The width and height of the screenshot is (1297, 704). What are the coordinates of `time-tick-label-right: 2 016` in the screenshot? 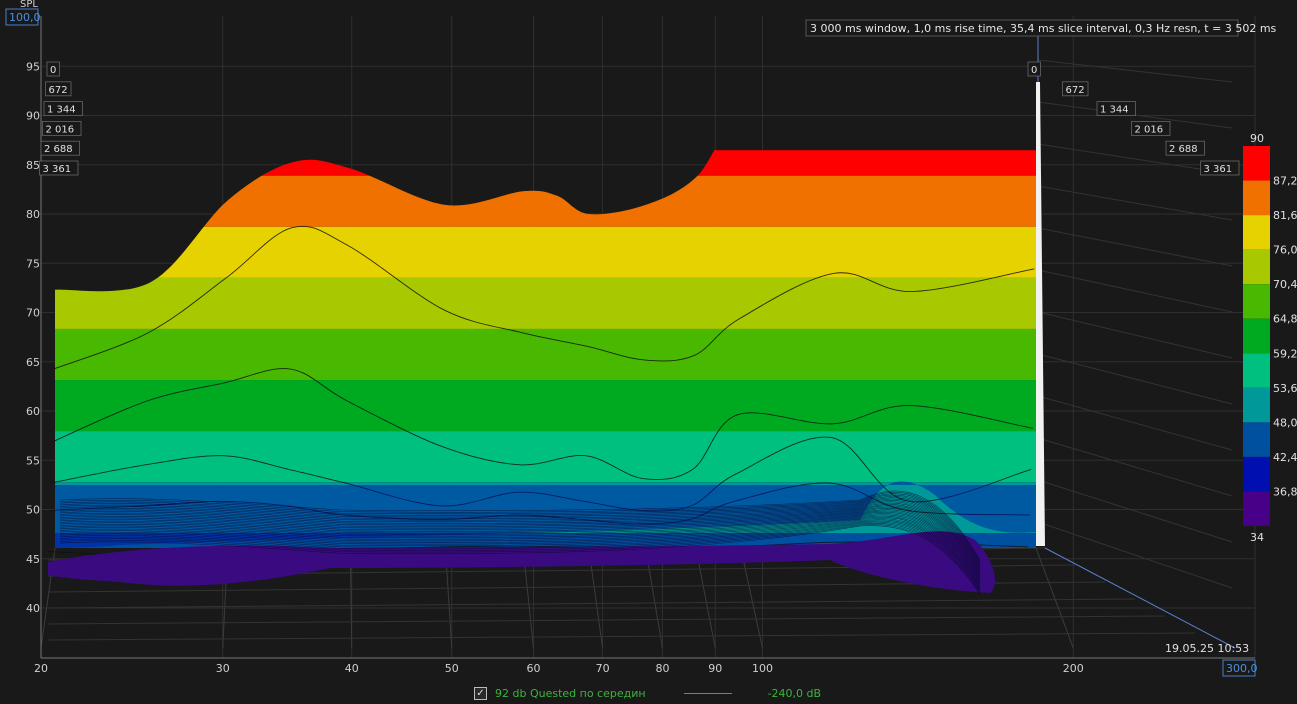 It's located at (1149, 129).